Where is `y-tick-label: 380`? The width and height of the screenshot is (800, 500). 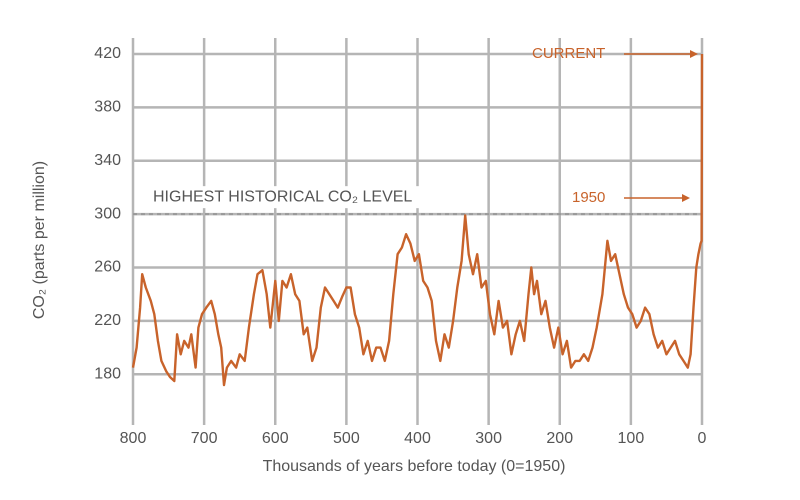 y-tick-label: 380 is located at coordinates (107, 107).